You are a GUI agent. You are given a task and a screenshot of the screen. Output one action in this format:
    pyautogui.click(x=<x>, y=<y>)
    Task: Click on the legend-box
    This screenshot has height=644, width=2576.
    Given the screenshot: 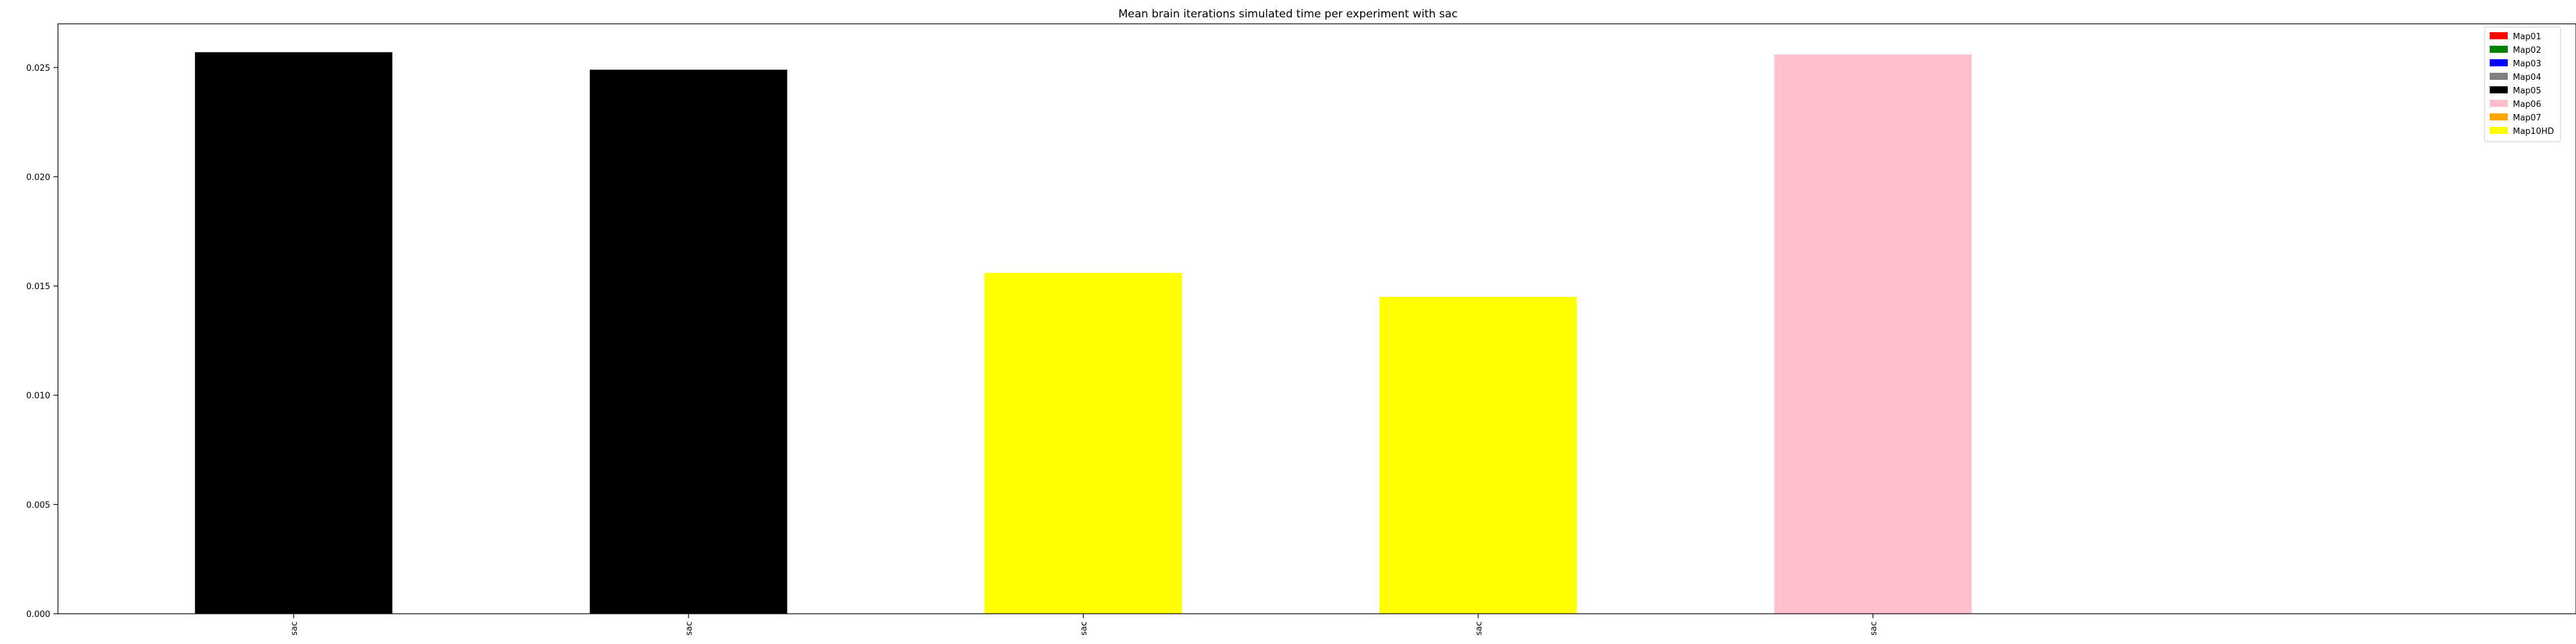 What is the action you would take?
    pyautogui.click(x=2522, y=84)
    